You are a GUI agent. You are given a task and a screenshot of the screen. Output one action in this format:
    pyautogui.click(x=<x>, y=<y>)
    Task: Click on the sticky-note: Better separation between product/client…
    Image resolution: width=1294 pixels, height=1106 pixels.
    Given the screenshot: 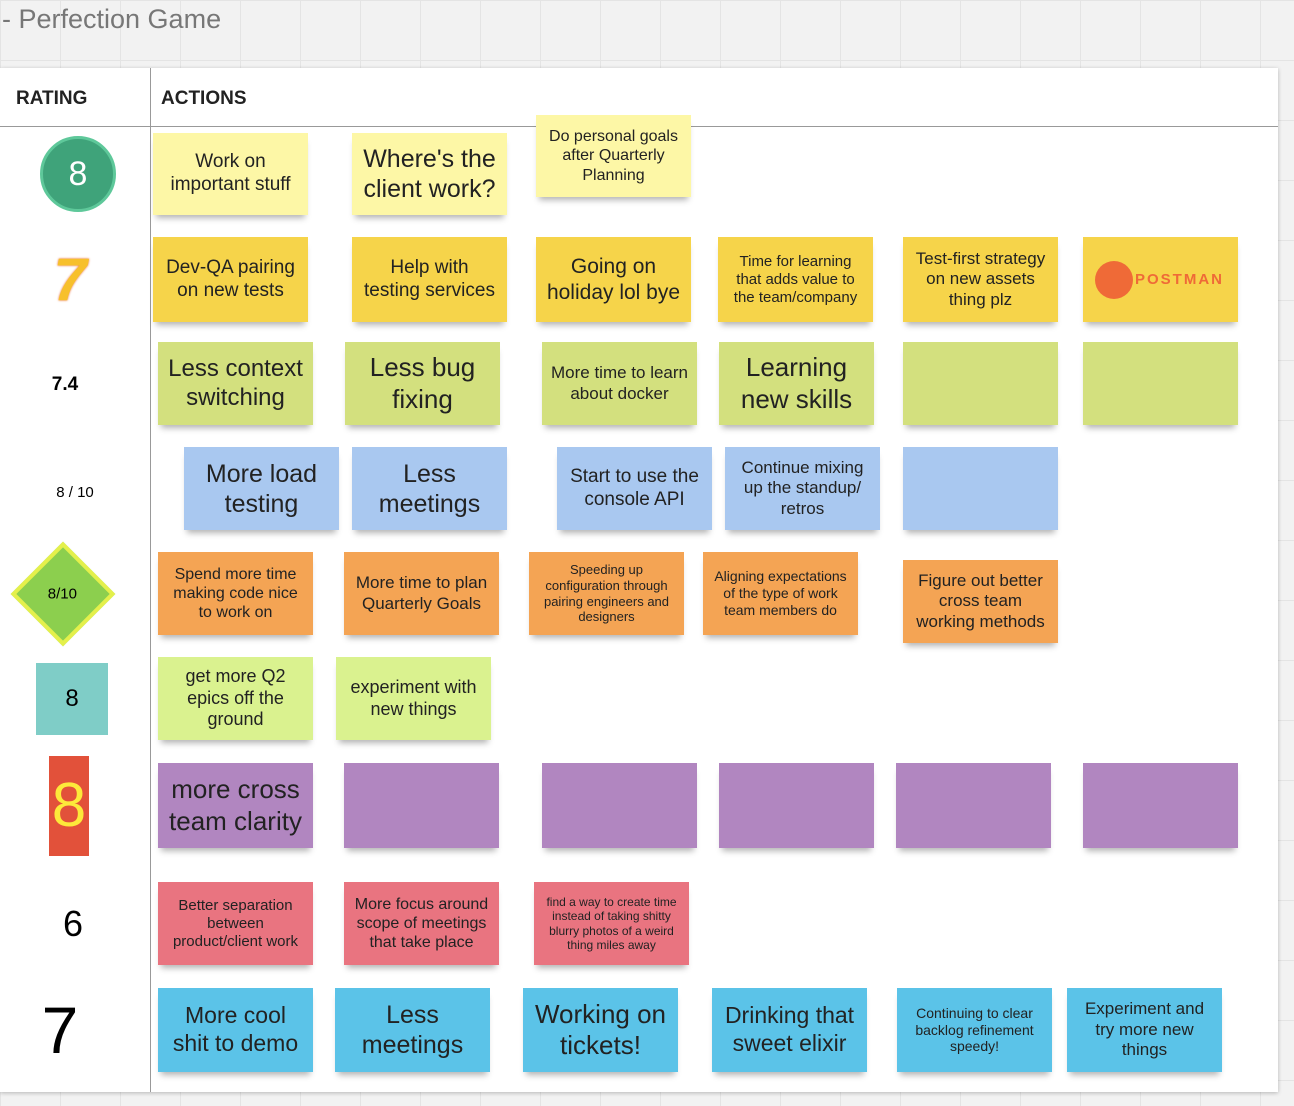 What is the action you would take?
    pyautogui.click(x=235, y=923)
    